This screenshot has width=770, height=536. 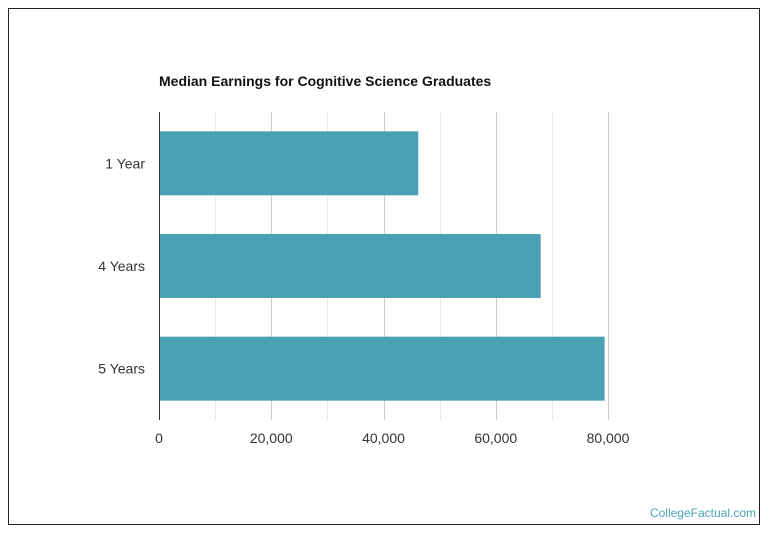 What do you see at coordinates (383, 438) in the screenshot?
I see `x-tick-label: 40,000` at bounding box center [383, 438].